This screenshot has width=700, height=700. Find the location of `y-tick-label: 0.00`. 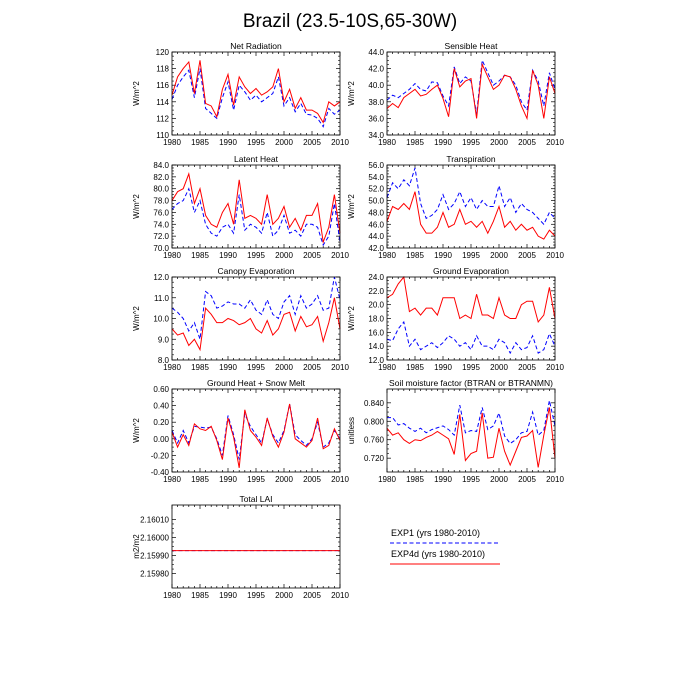

y-tick-label: 0.00 is located at coordinates (161, 439).